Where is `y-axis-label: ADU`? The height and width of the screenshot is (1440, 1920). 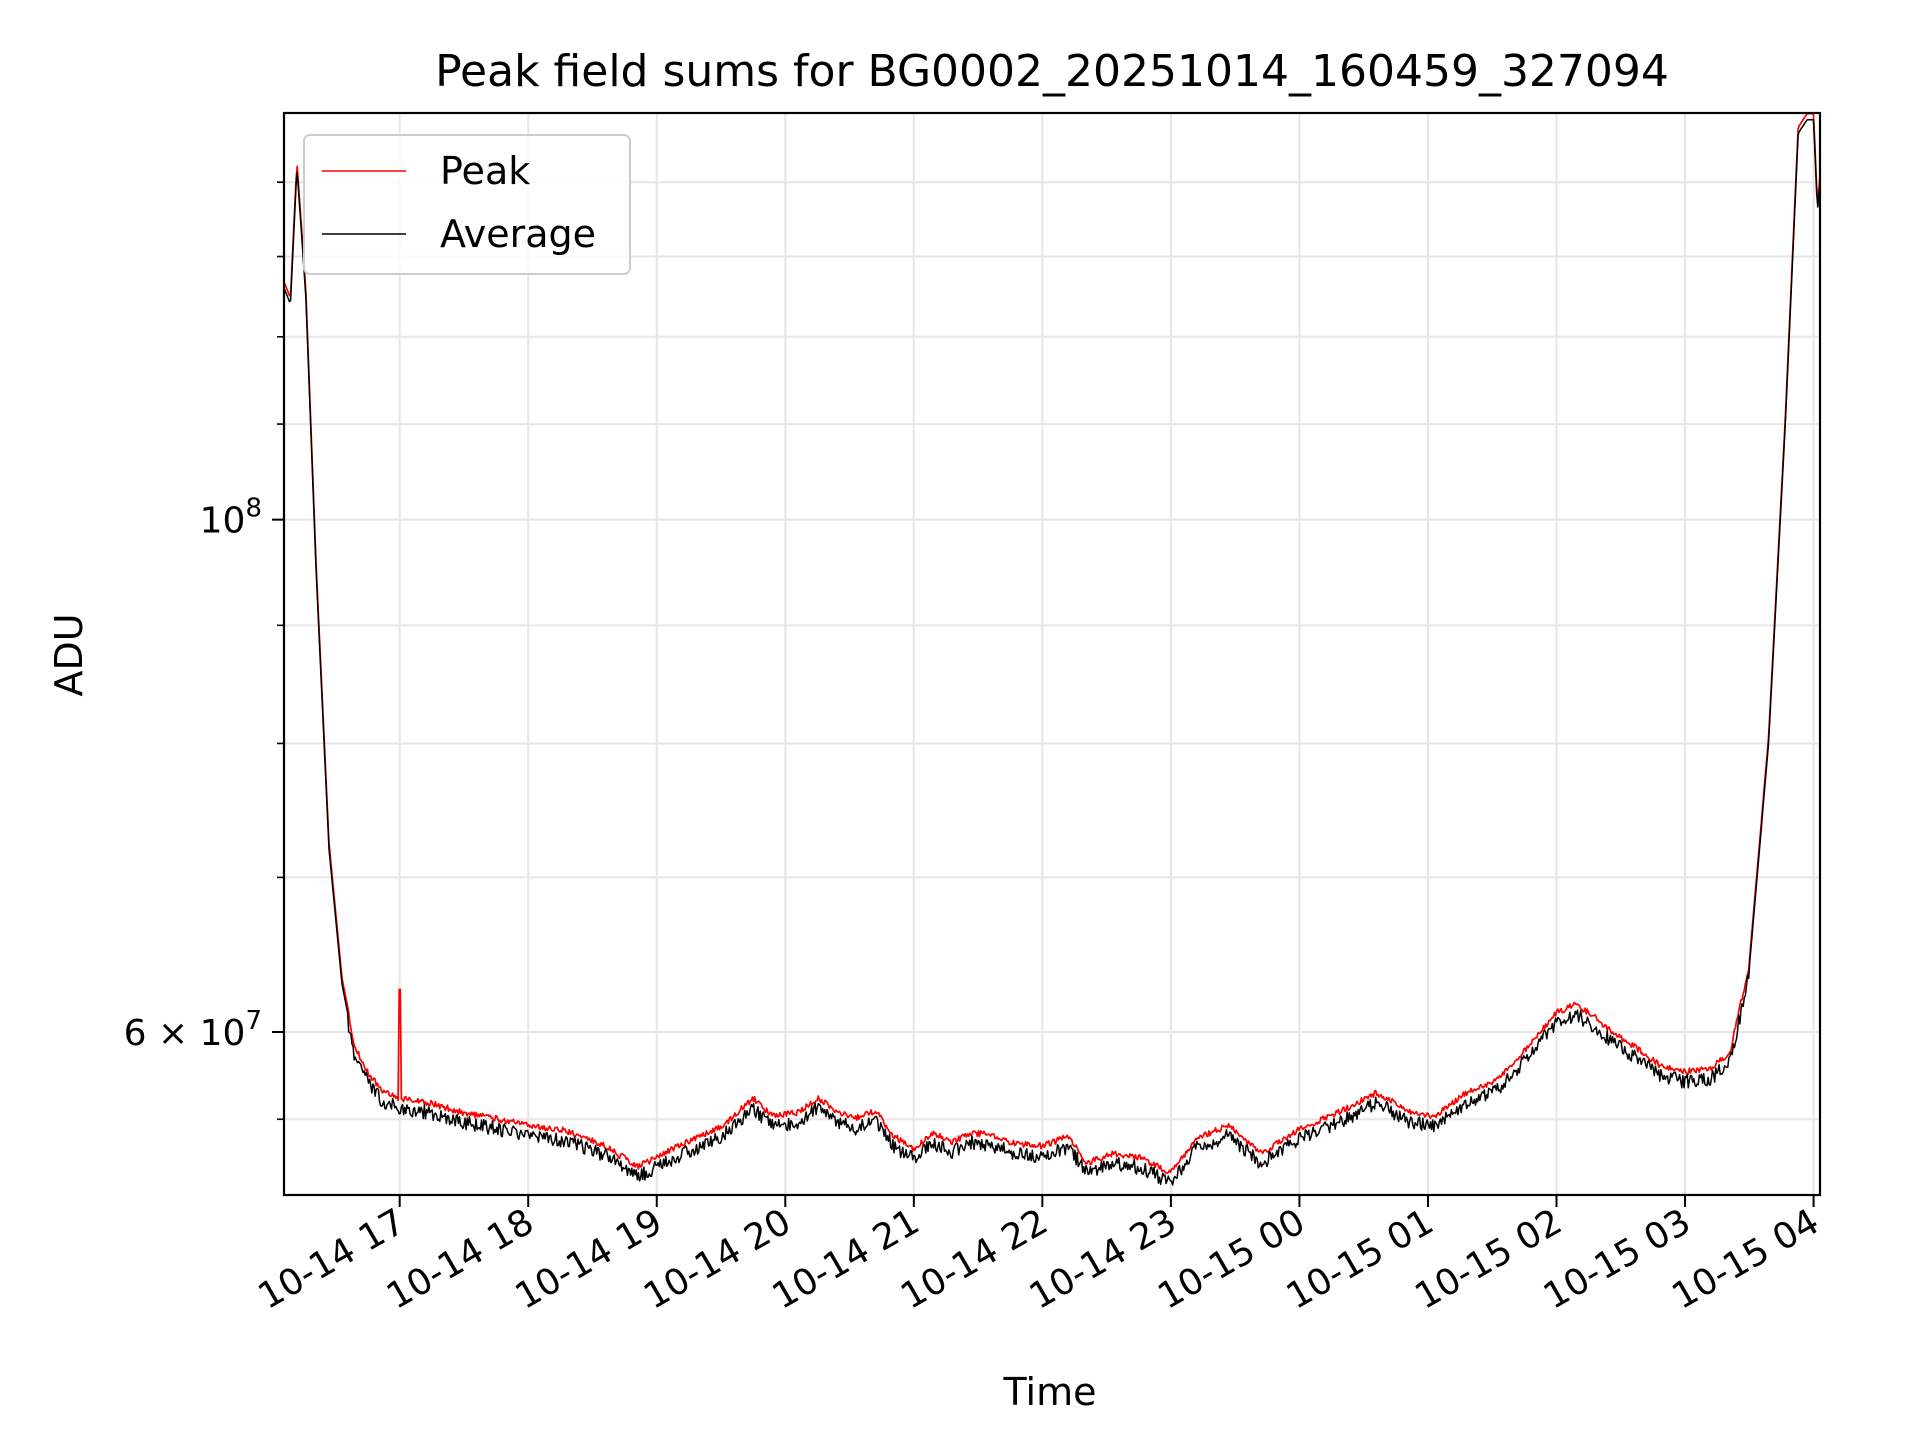
y-axis-label: ADU is located at coordinates (69, 654).